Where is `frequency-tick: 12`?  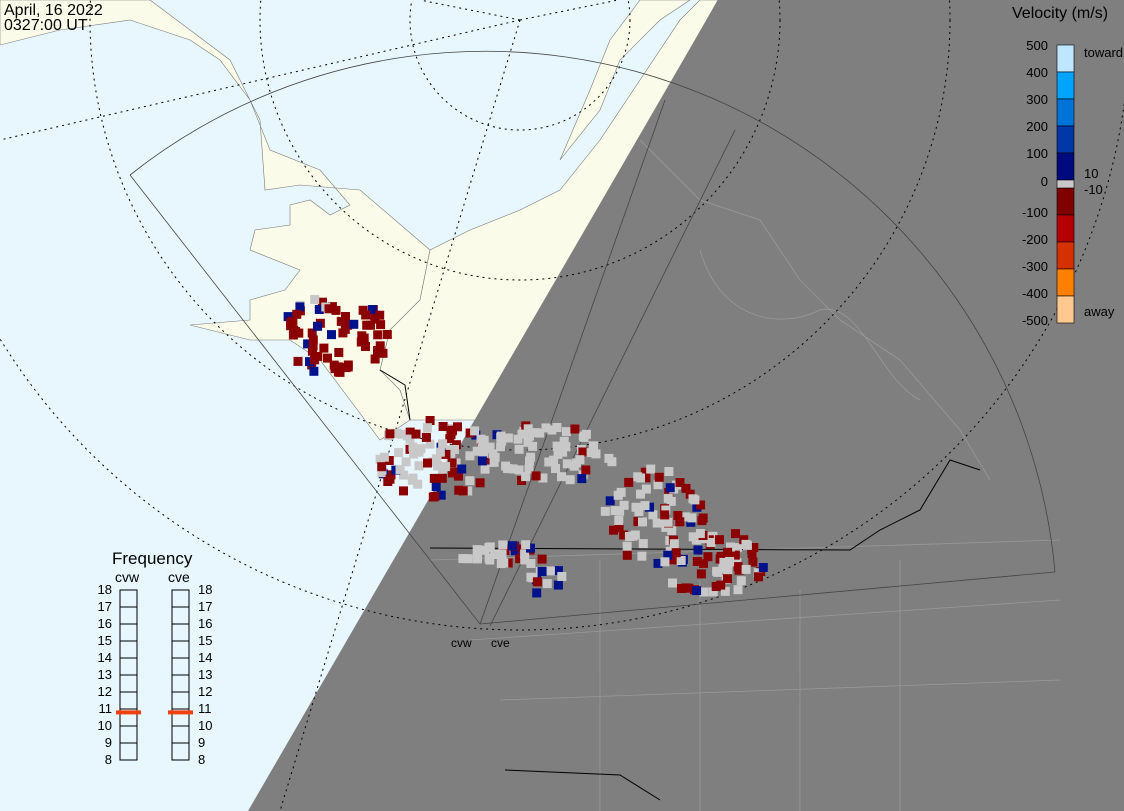
frequency-tick: 12 is located at coordinates (205, 691).